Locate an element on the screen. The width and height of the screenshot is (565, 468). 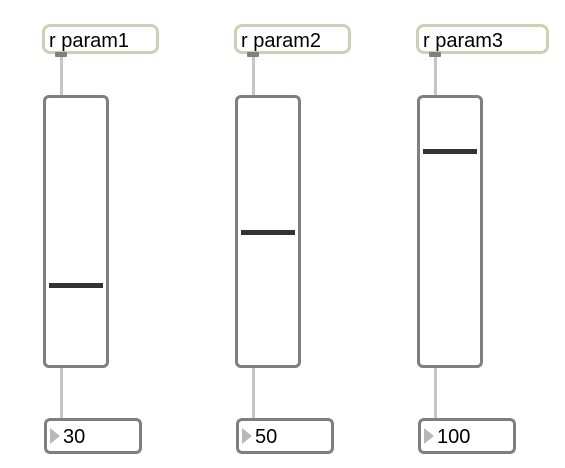
receive-object-param2: r param2 is located at coordinates (292, 40).